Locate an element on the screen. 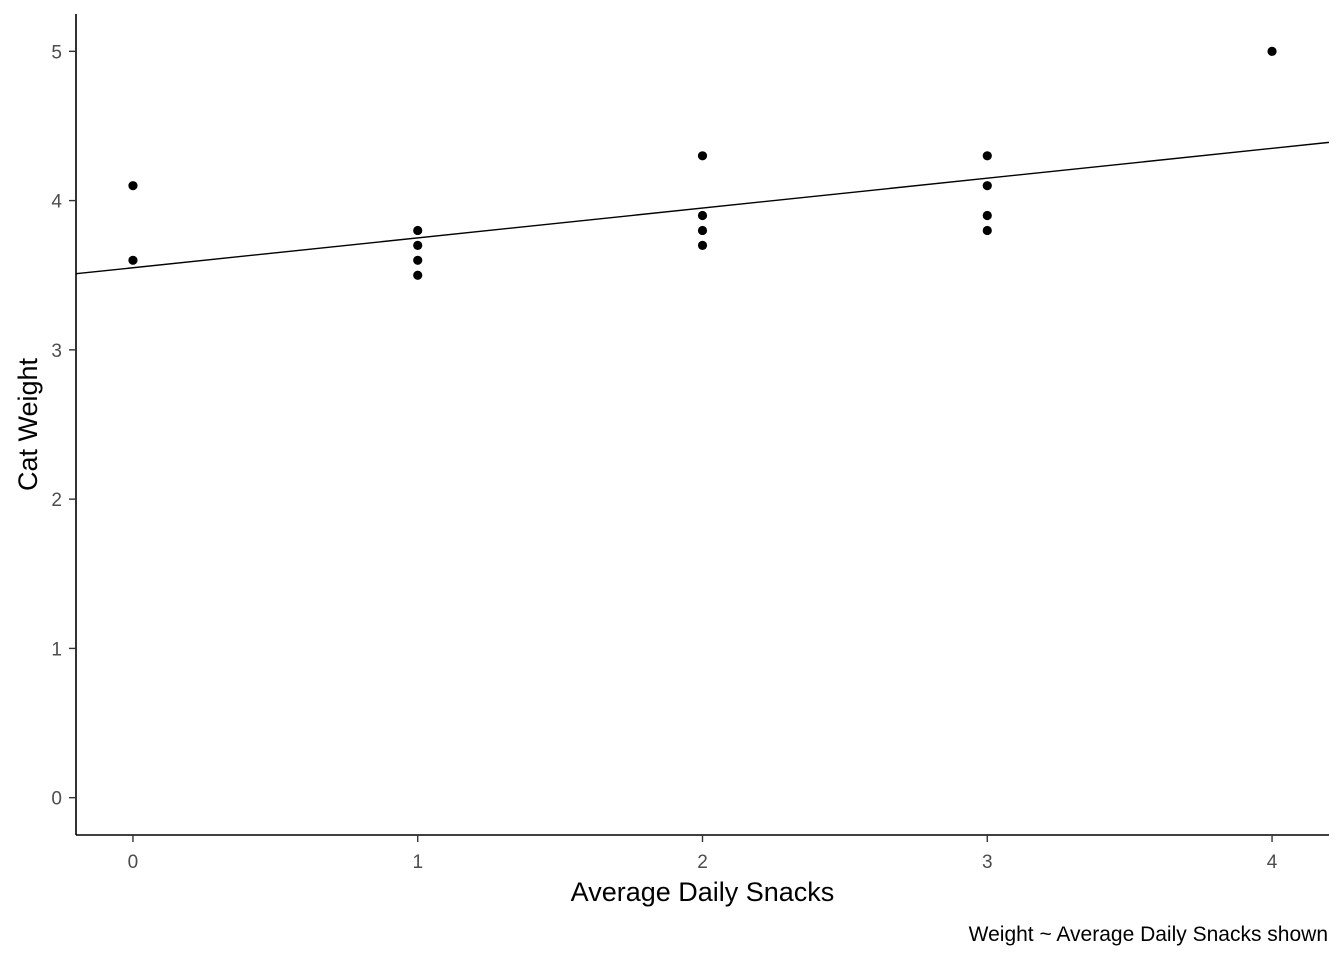 This screenshot has height=960, width=1344. chart-caption: Weight ~ Average Daily Snacks shown is located at coordinates (1148, 934).